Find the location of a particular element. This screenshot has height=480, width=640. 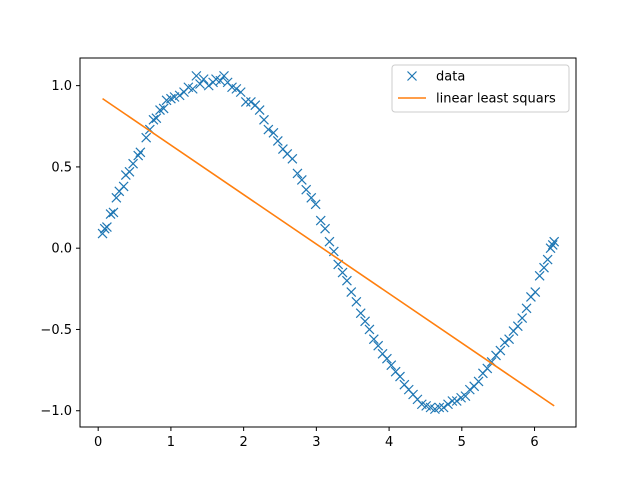

legend-label-fit: linear least squars is located at coordinates (496, 99).